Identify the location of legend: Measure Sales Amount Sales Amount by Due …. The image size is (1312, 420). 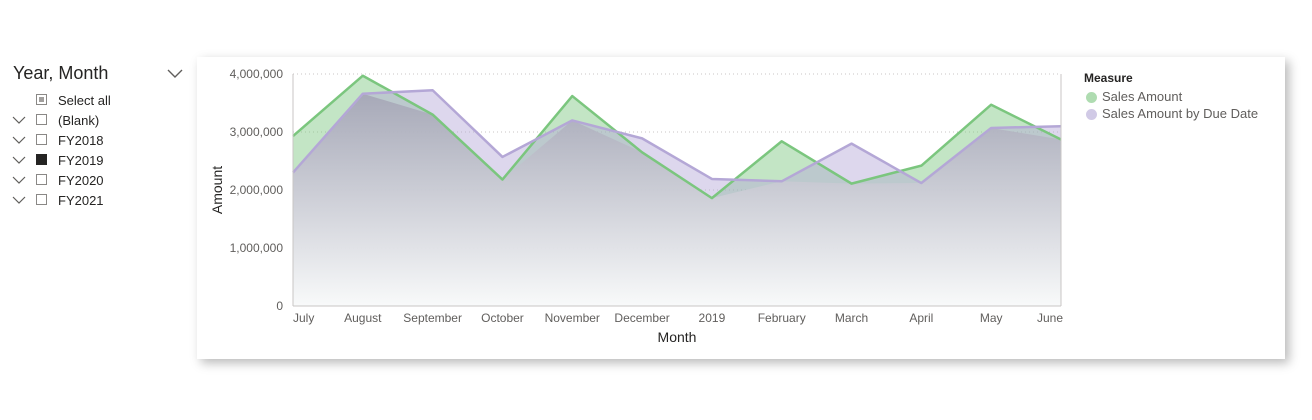
(1171, 97).